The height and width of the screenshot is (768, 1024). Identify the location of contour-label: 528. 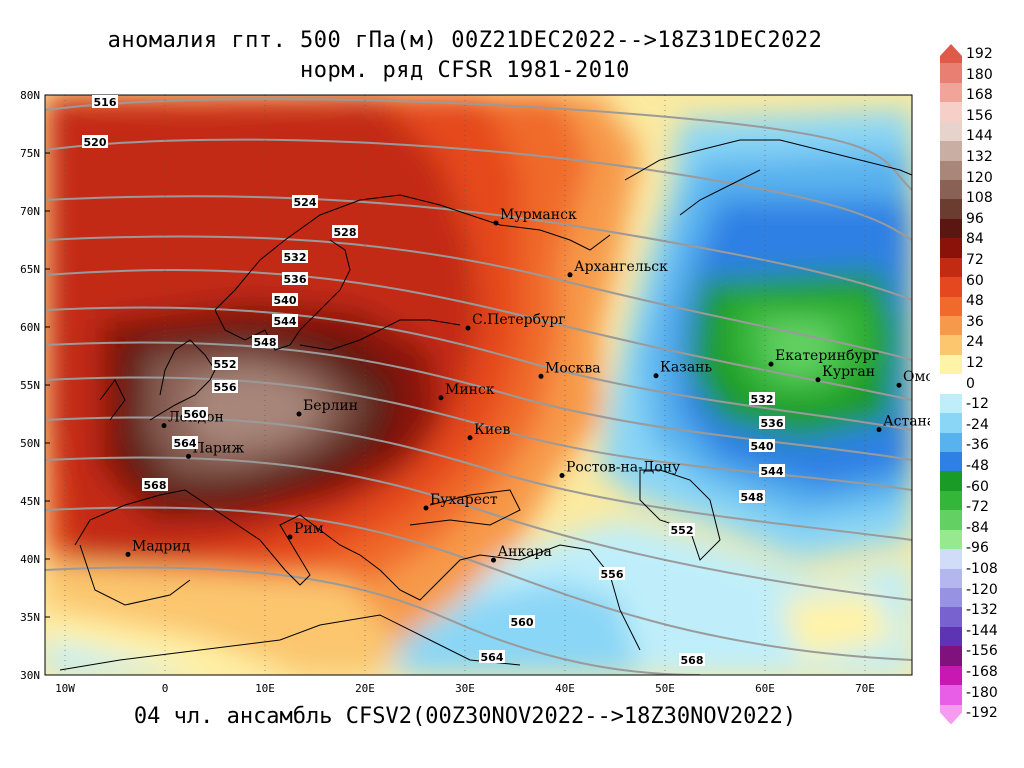
(345, 232).